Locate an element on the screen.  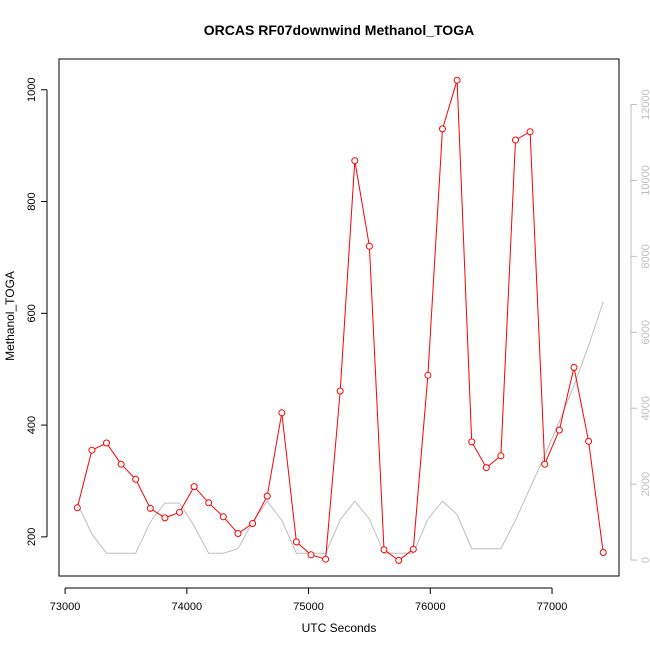
y2-tick-label: 6000 is located at coordinates (645, 332).